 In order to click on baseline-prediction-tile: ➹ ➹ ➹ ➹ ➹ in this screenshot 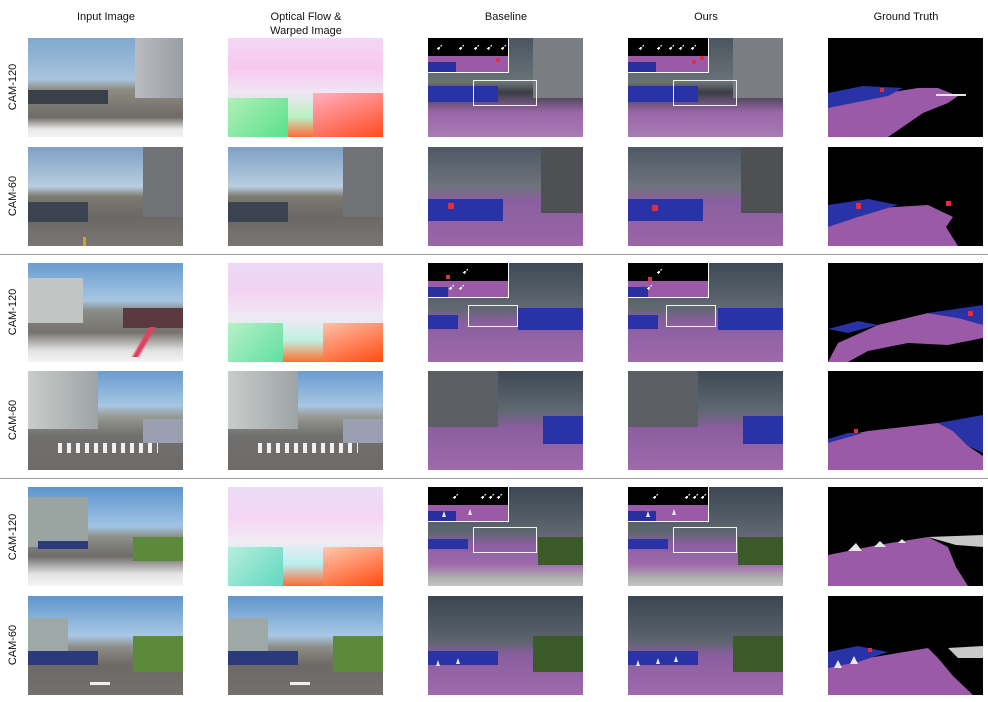, I will do `click(505, 87)`.